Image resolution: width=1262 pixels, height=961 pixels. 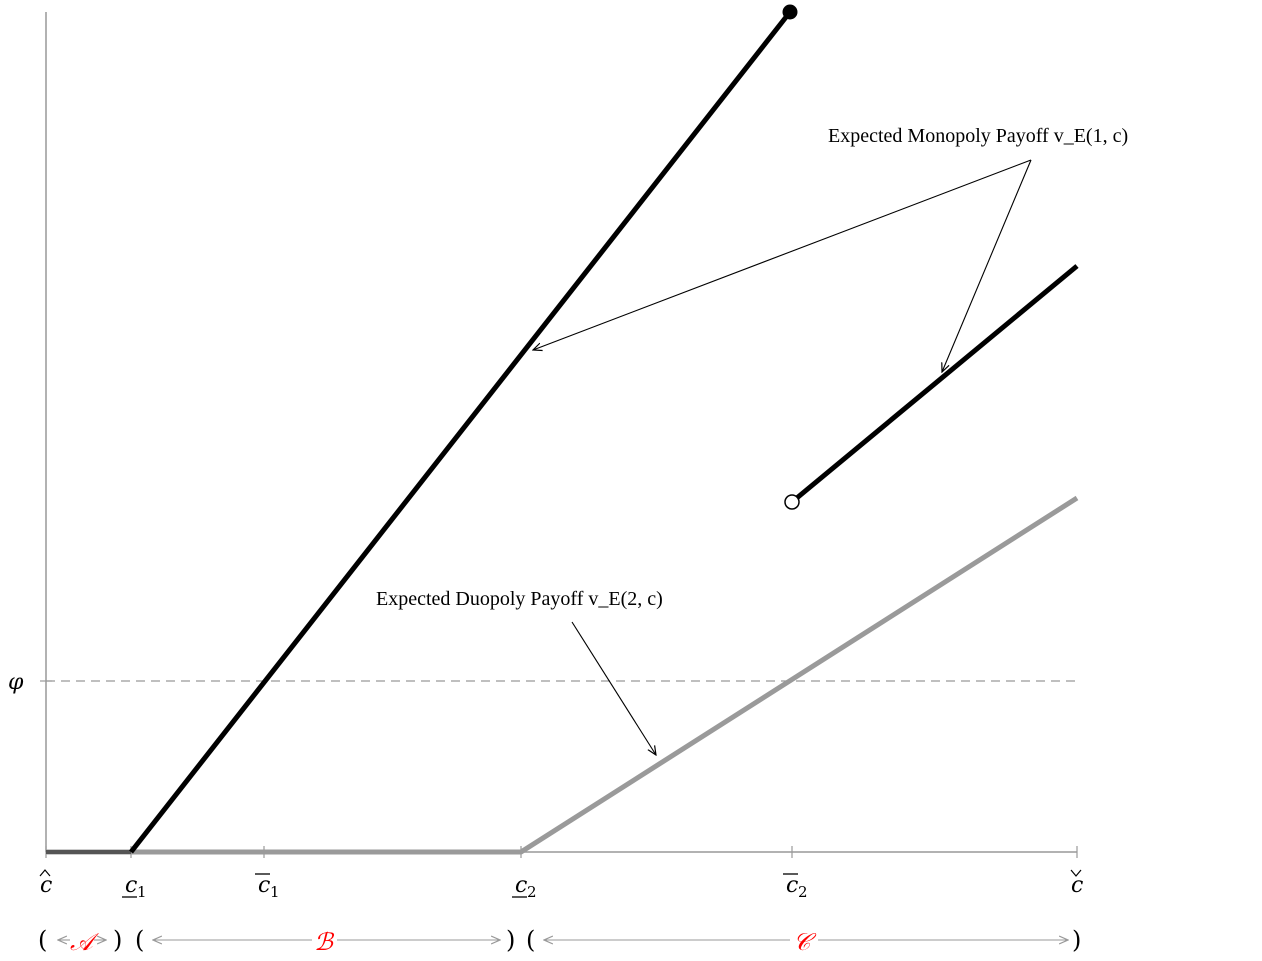 What do you see at coordinates (85, 942) in the screenshot?
I see `region-label-a: 𝒜` at bounding box center [85, 942].